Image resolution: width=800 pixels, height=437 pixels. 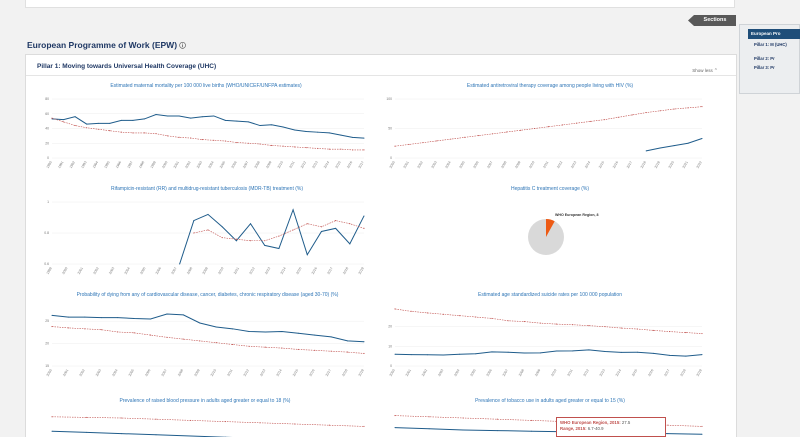 I want to click on y-tick-label: 40, so click(x=47, y=129).